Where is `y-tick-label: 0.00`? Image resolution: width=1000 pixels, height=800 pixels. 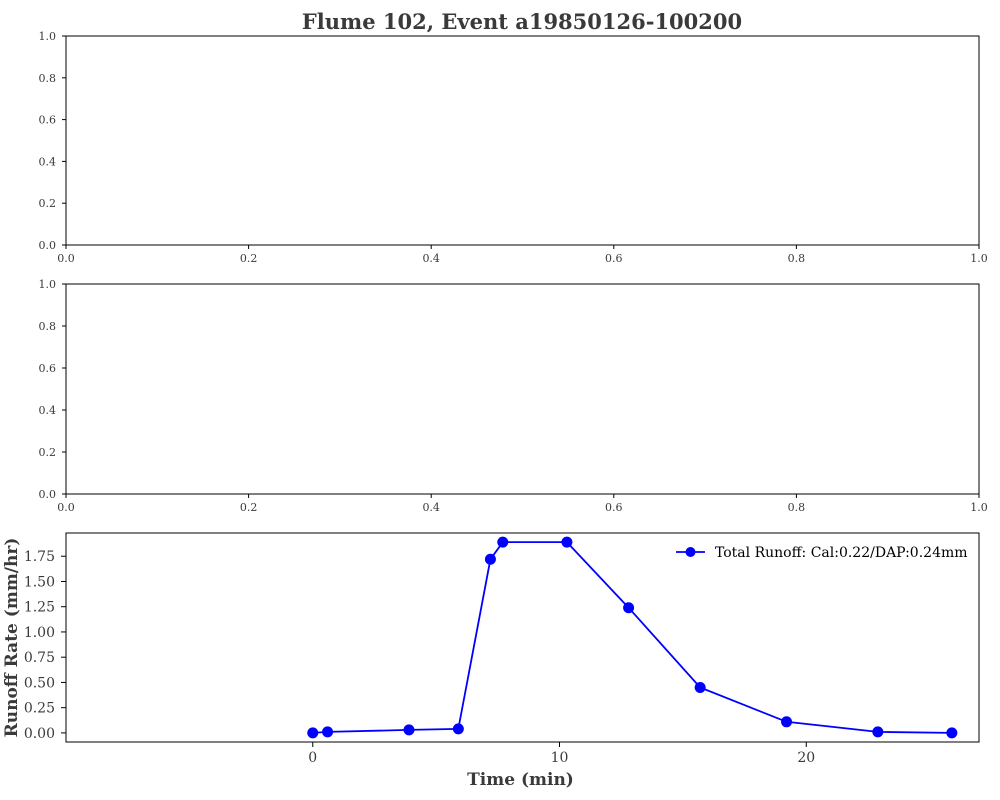
y-tick-label: 0.00 is located at coordinates (39, 734).